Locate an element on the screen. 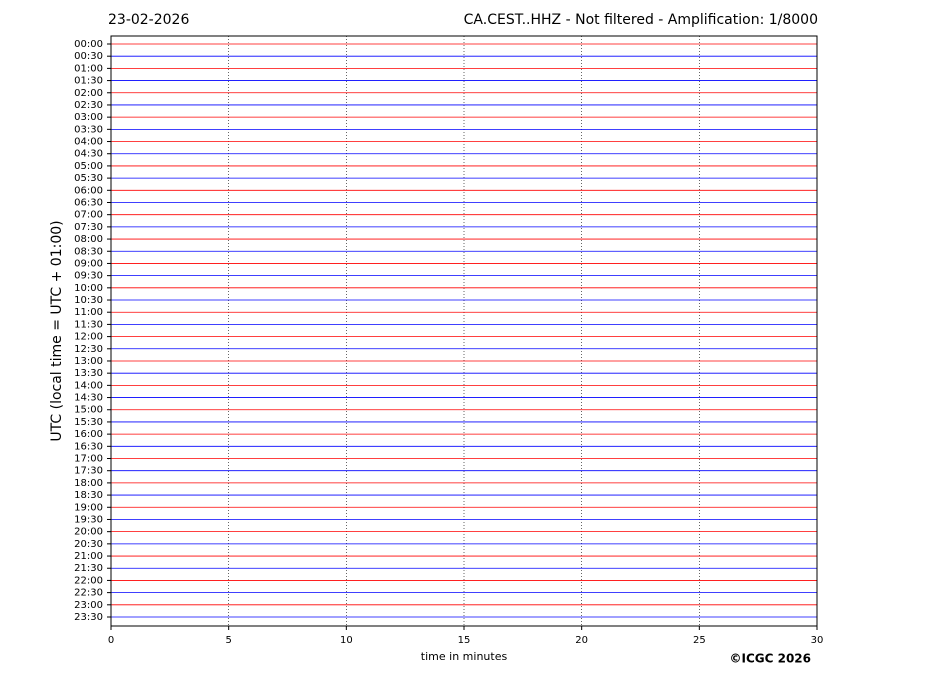 The height and width of the screenshot is (700, 927). y-tick-label: 15:00 is located at coordinates (88, 410).